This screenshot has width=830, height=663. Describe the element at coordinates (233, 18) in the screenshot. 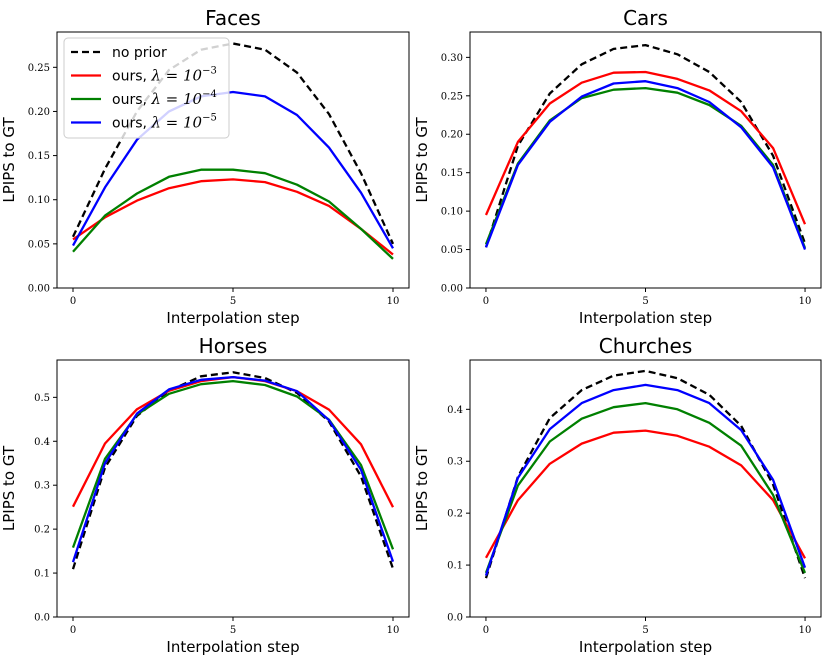

I see `chart-title: Faces` at that location.